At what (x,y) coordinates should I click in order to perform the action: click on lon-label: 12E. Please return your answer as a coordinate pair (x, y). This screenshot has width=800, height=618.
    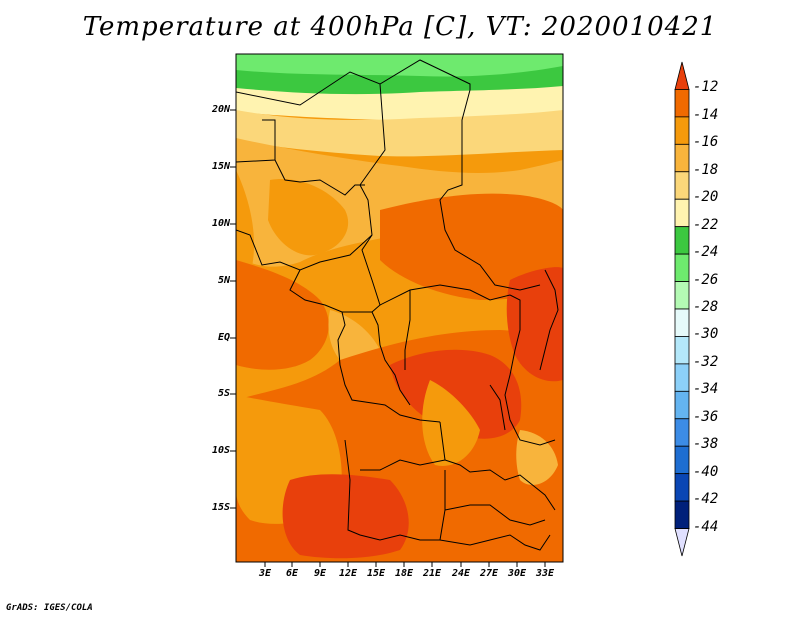
    Looking at the image, I should click on (348, 573).